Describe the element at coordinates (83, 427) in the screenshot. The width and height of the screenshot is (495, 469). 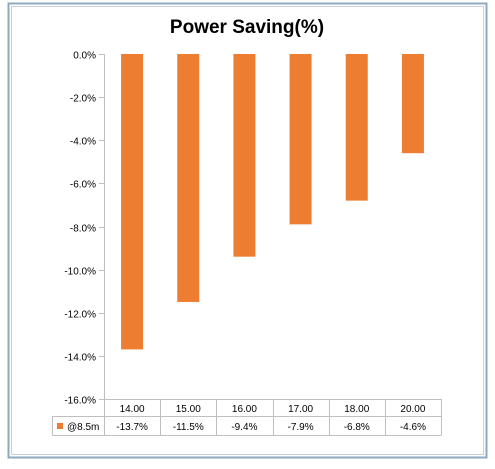
I see `legend-series-name: @8.5m` at that location.